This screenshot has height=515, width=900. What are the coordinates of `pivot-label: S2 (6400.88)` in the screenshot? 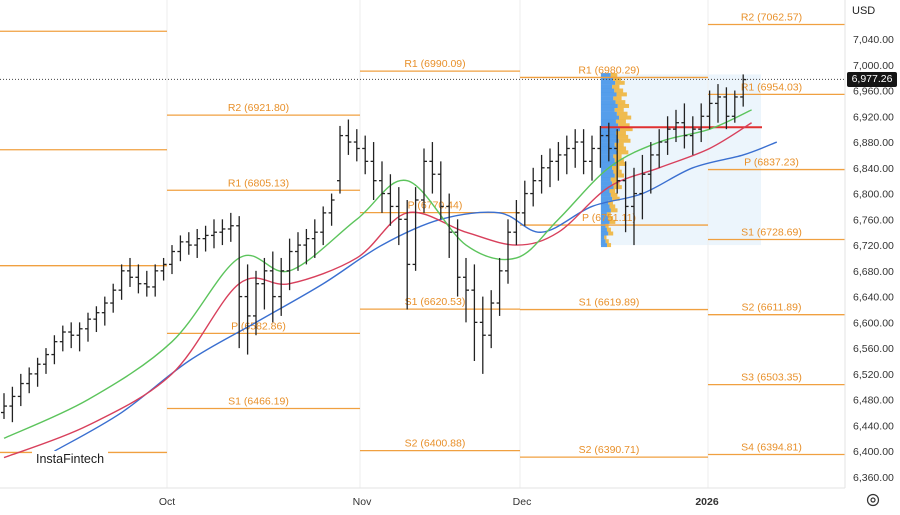 It's located at (435, 444).